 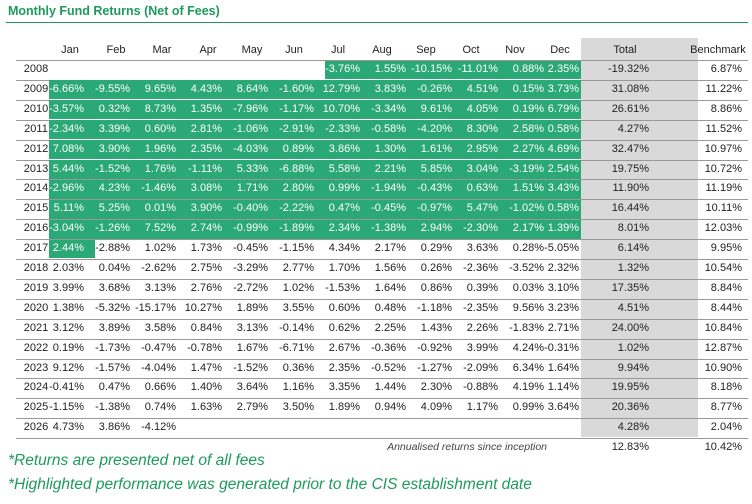 I want to click on year-benchmark: 11.22%, so click(x=724, y=88).